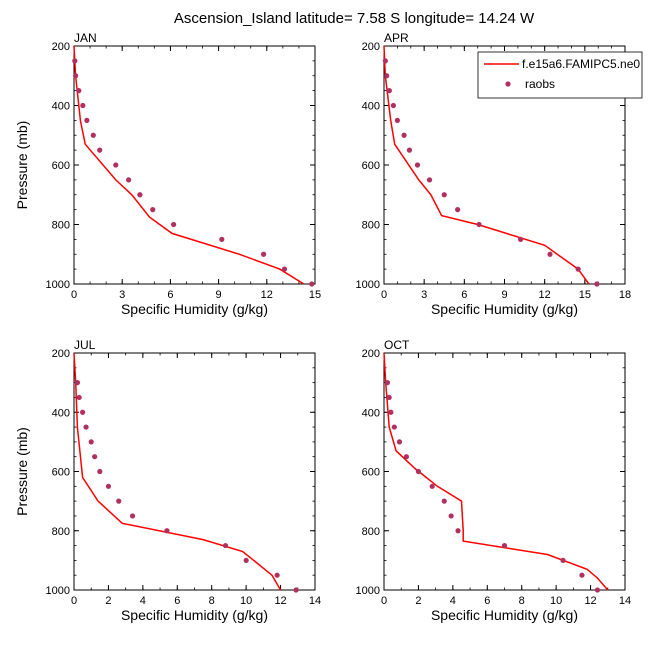  Describe the element at coordinates (508, 84) in the screenshot. I see `legend-marker-swatch` at that location.